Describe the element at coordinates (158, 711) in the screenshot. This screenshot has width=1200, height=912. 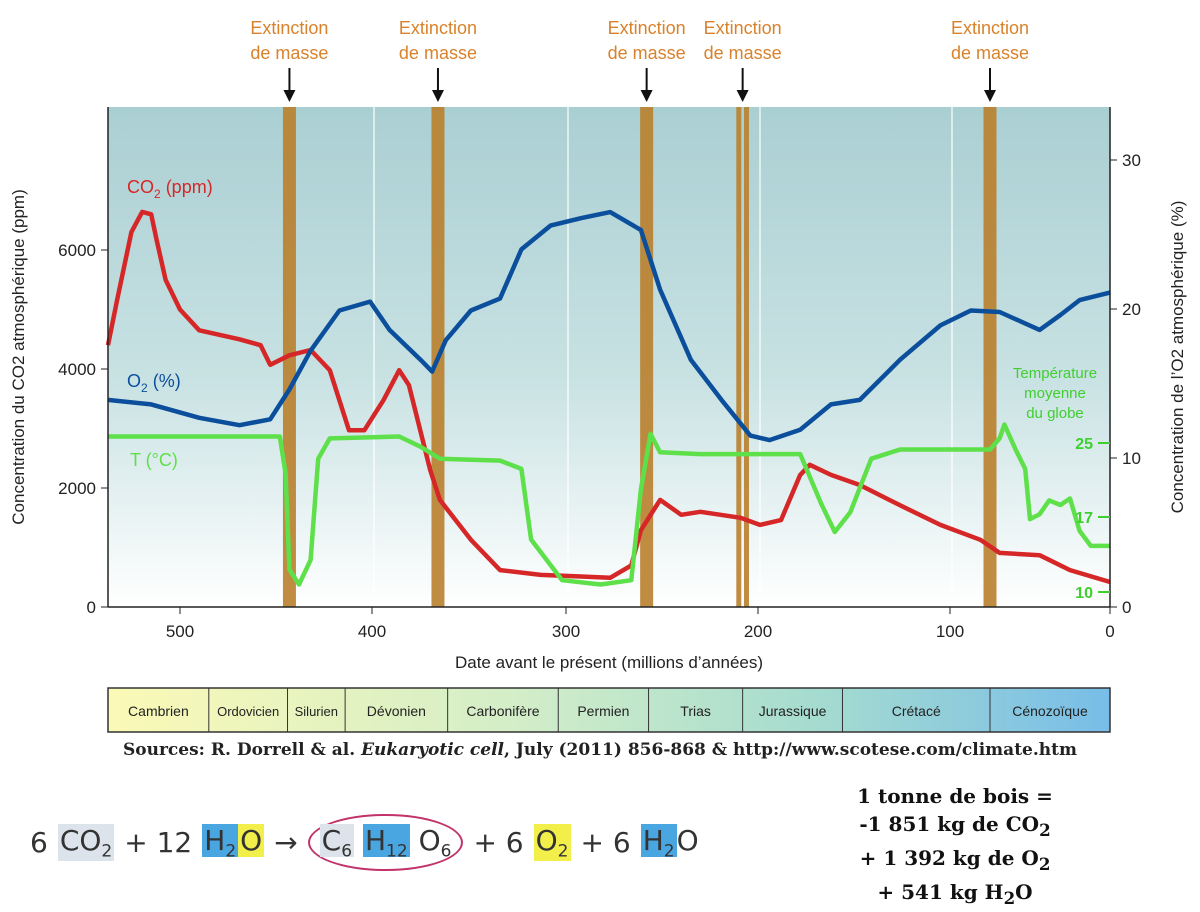
I see `period-label: Cambrien` at that location.